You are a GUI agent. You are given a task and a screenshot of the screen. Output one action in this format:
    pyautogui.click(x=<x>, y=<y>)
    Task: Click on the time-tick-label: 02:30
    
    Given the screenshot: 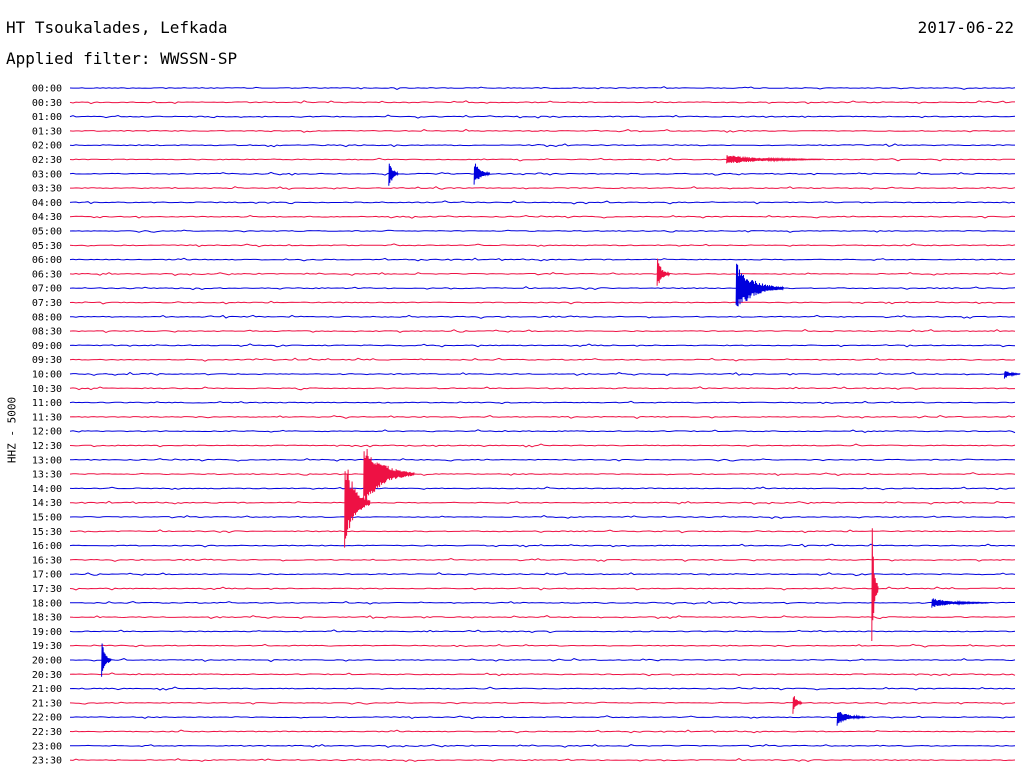 What is the action you would take?
    pyautogui.click(x=47, y=160)
    